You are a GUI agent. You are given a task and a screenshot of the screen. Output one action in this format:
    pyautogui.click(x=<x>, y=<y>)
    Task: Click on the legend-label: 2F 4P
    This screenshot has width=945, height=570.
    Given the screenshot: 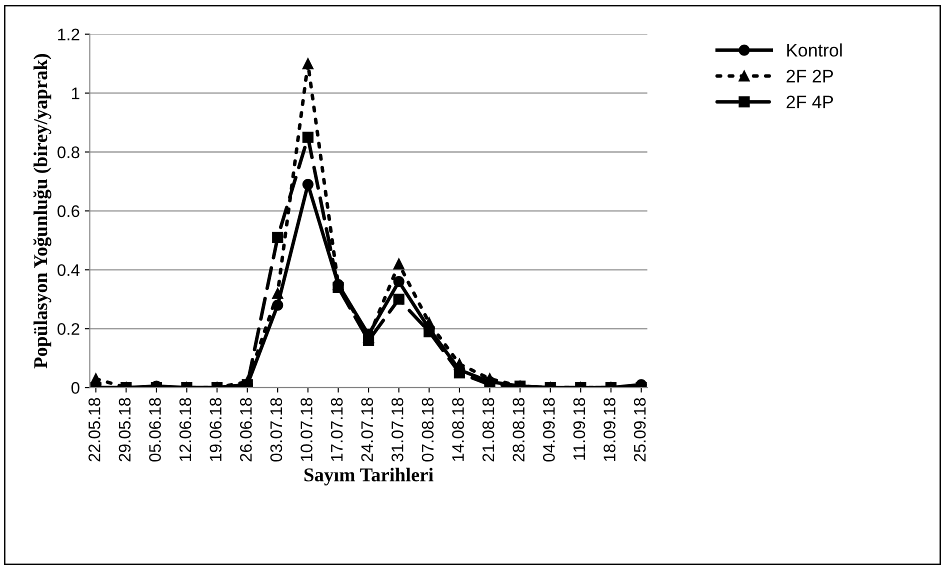 What is the action you would take?
    pyautogui.click(x=809, y=102)
    